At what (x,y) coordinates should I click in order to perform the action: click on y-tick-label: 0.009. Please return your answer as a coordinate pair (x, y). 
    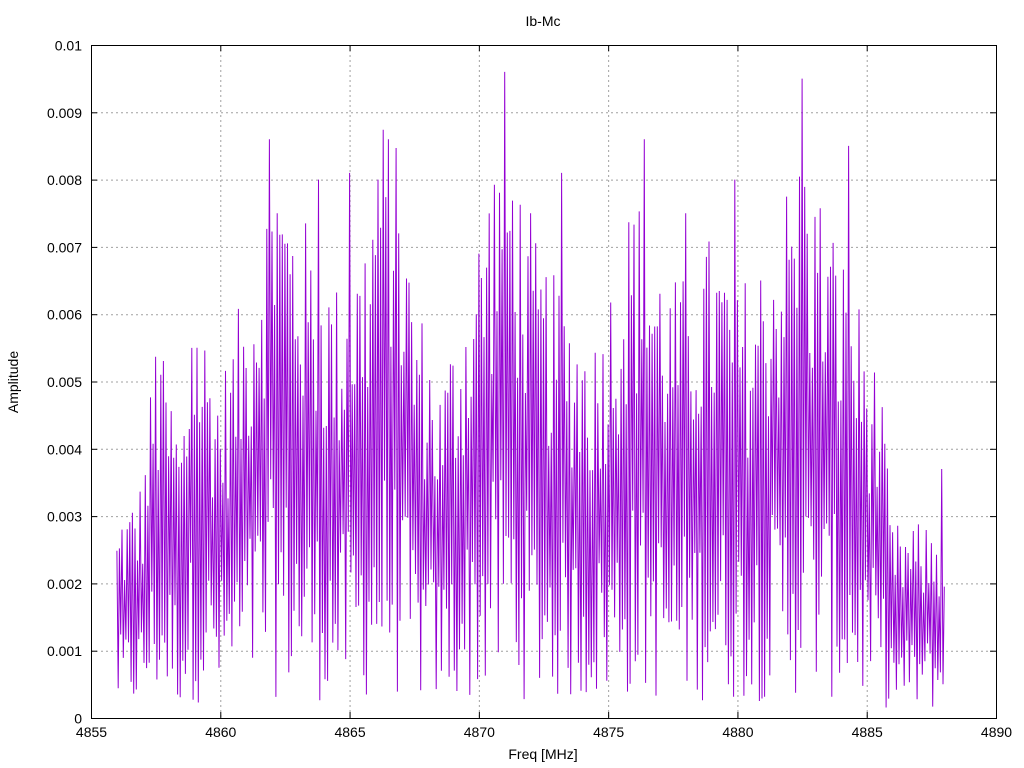
    Looking at the image, I should click on (64, 113).